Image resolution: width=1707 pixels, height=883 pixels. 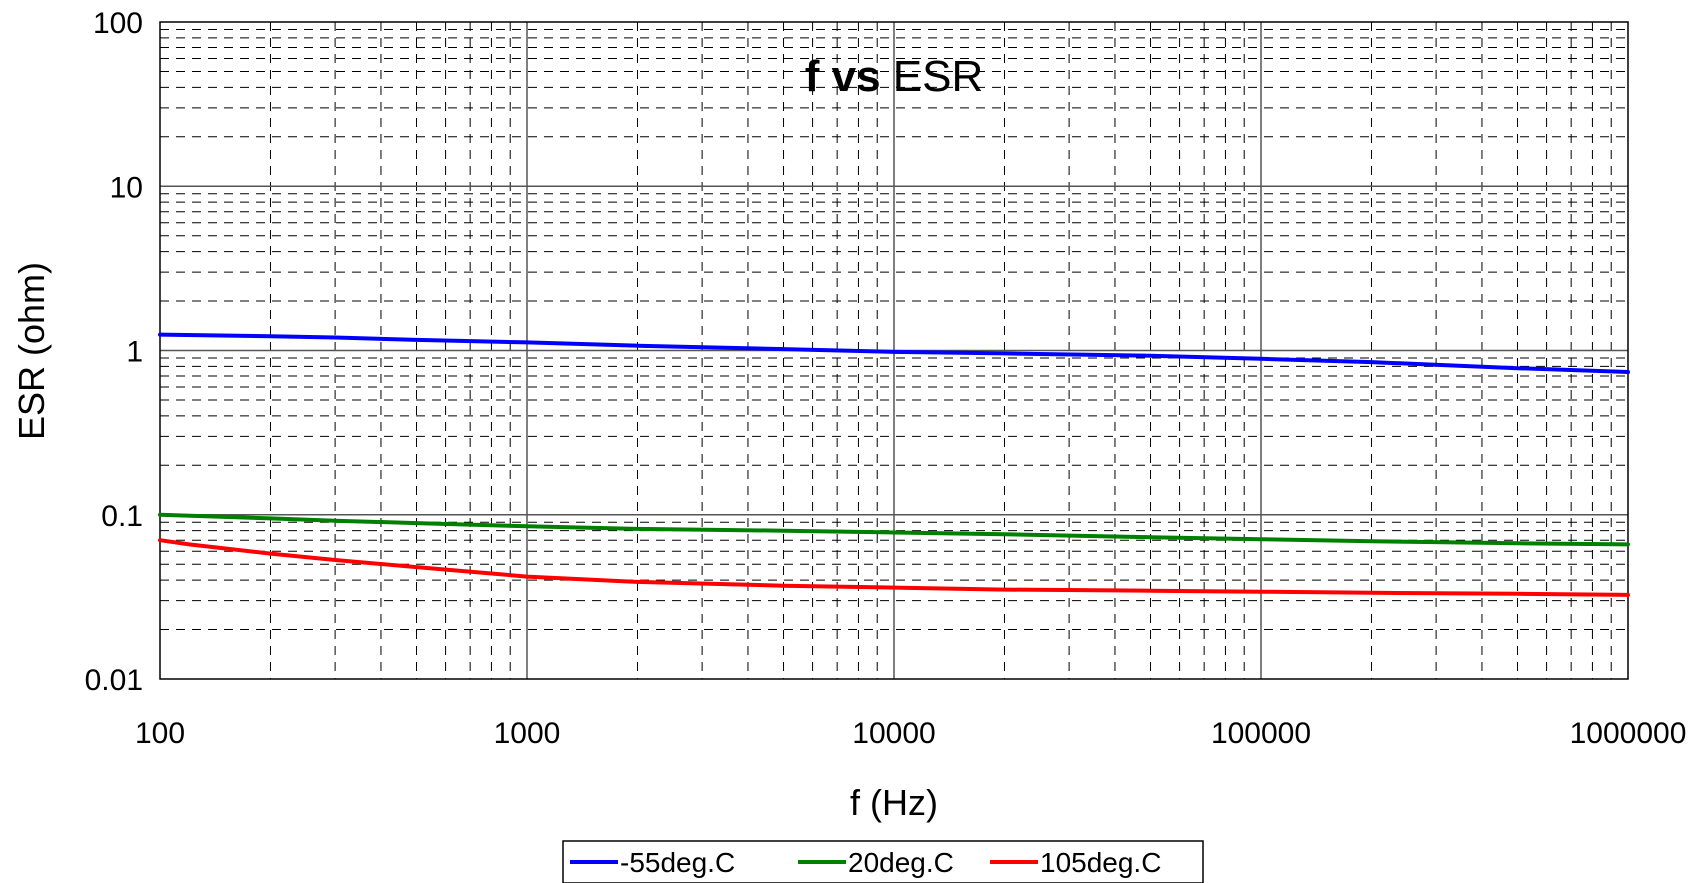 I want to click on y-tick-label: 0.1, so click(x=122, y=516).